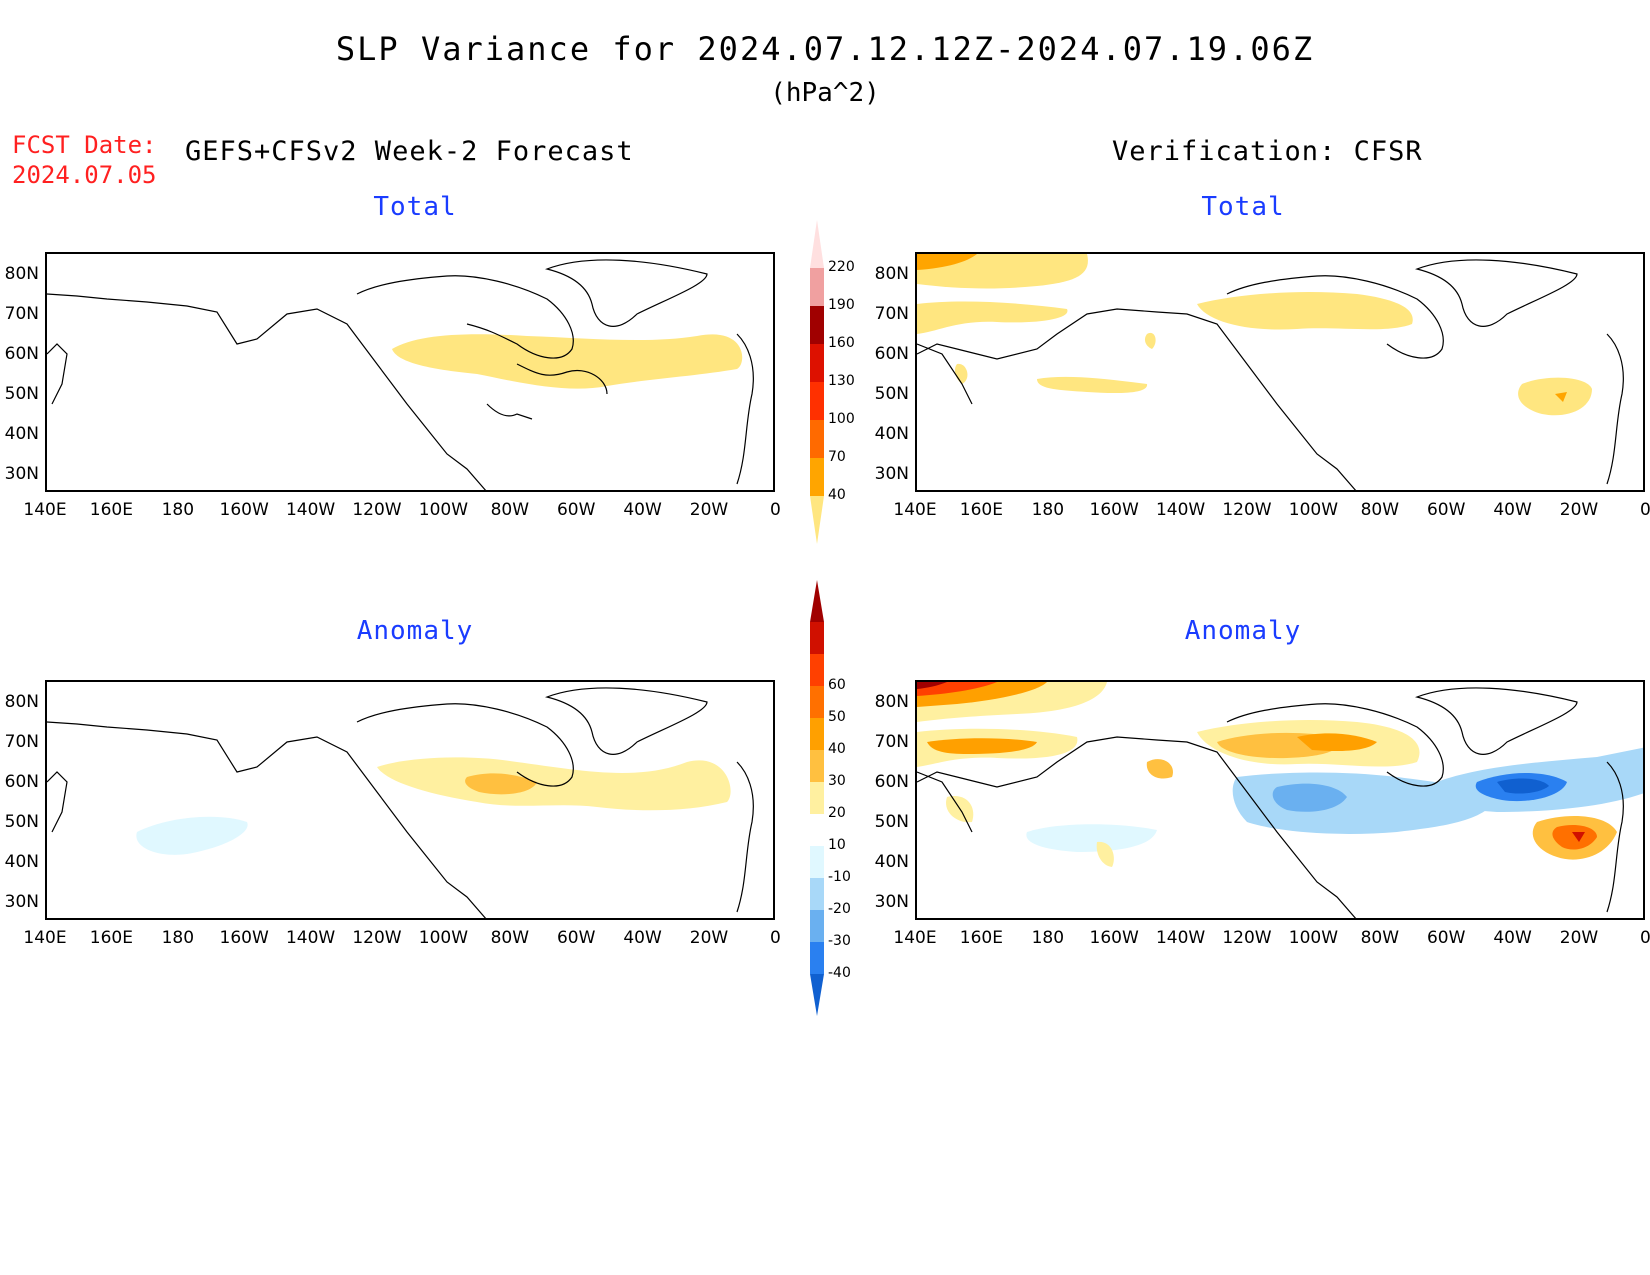 The height and width of the screenshot is (1275, 1650). What do you see at coordinates (1247, 938) in the screenshot?
I see `verification-anomaly-lon-label: 120W` at bounding box center [1247, 938].